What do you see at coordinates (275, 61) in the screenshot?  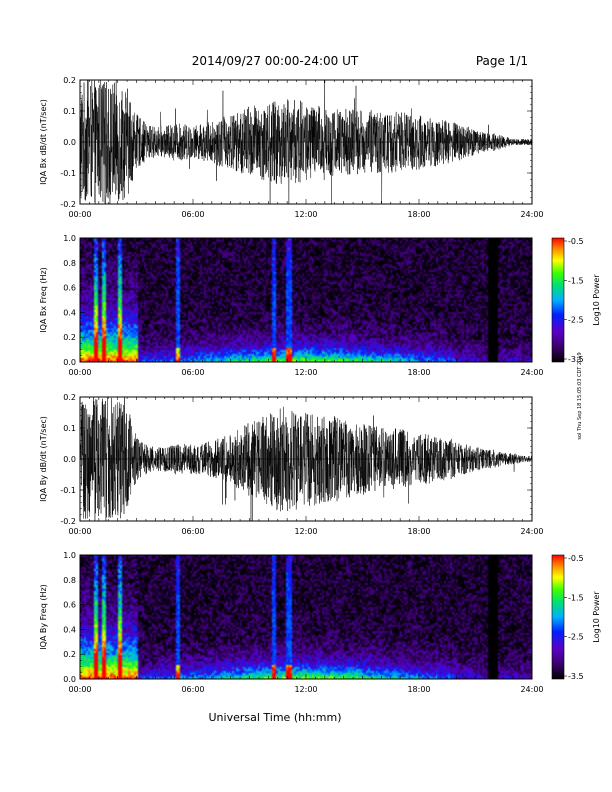 I see `figure-date-range: 2014/09/27 00:00-24:00 UT` at bounding box center [275, 61].